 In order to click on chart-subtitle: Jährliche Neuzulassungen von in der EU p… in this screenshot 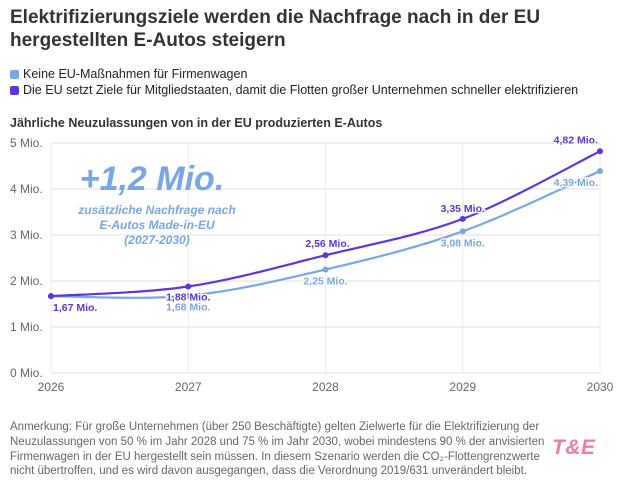, I will do `click(196, 123)`.